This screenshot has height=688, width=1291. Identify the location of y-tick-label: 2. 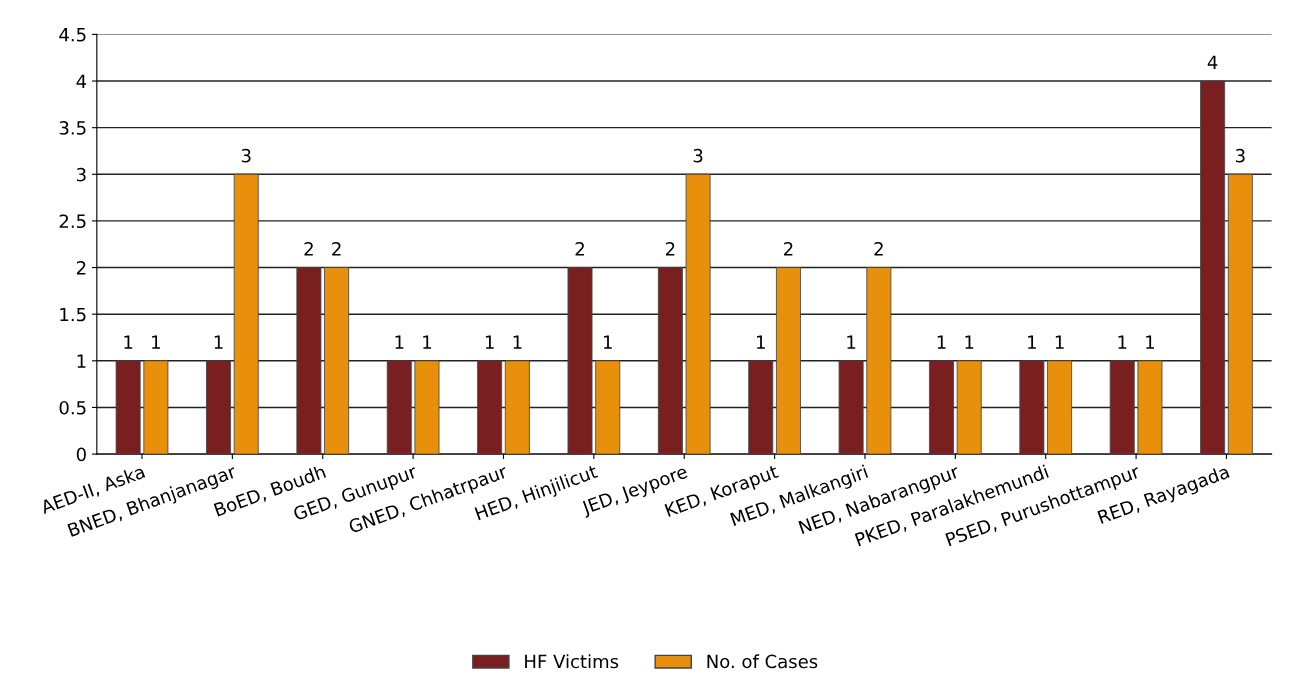
(81, 268).